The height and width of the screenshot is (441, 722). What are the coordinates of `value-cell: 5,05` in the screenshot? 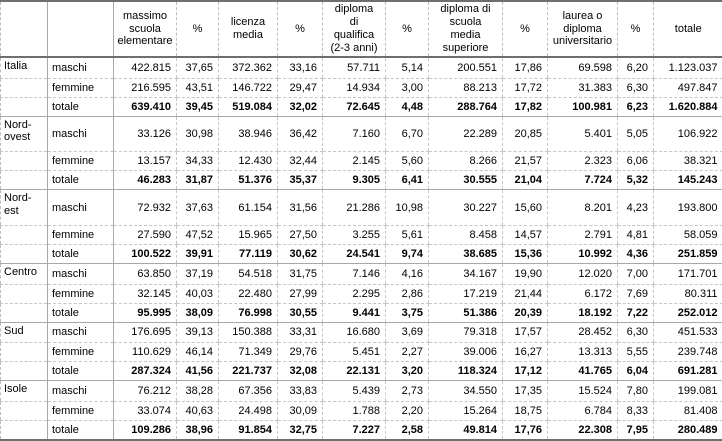 It's located at (635, 134).